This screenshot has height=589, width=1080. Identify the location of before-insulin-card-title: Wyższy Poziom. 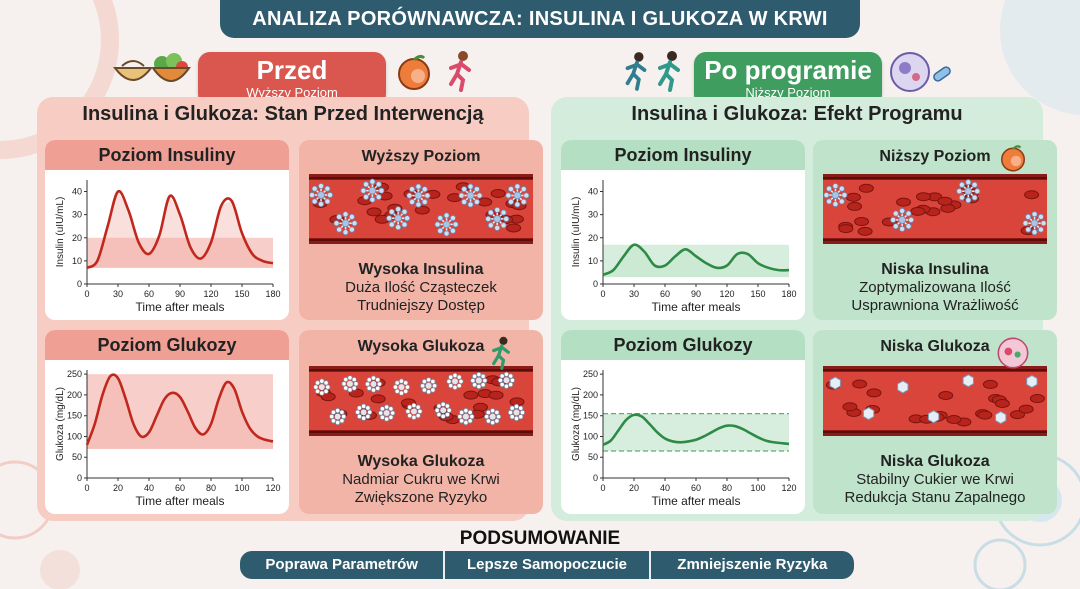
(421, 156).